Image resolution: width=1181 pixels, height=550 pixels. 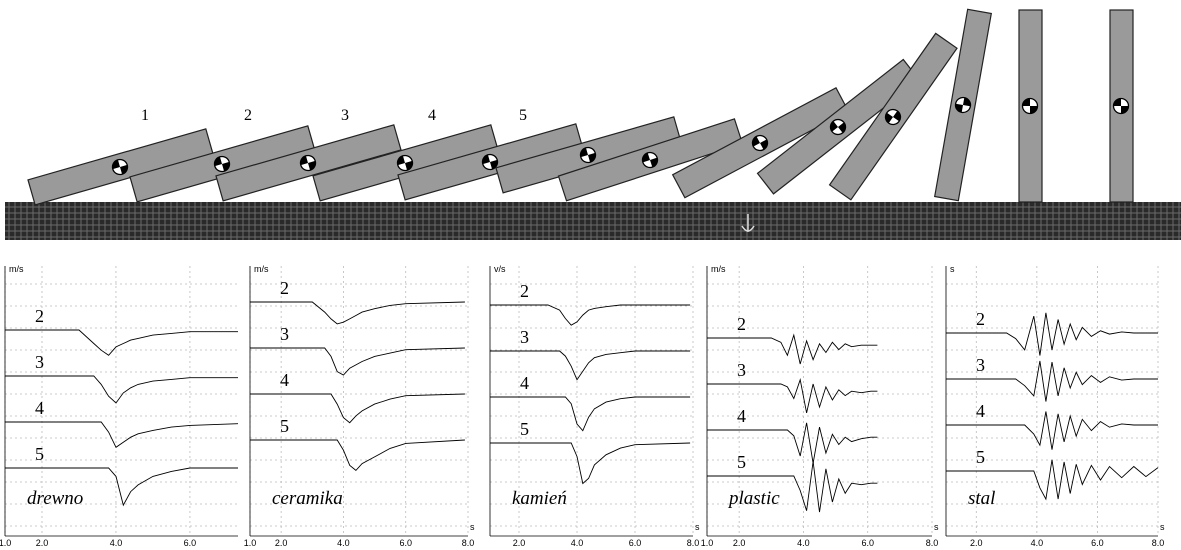 What do you see at coordinates (753, 498) in the screenshot?
I see `panel-title: plastic` at bounding box center [753, 498].